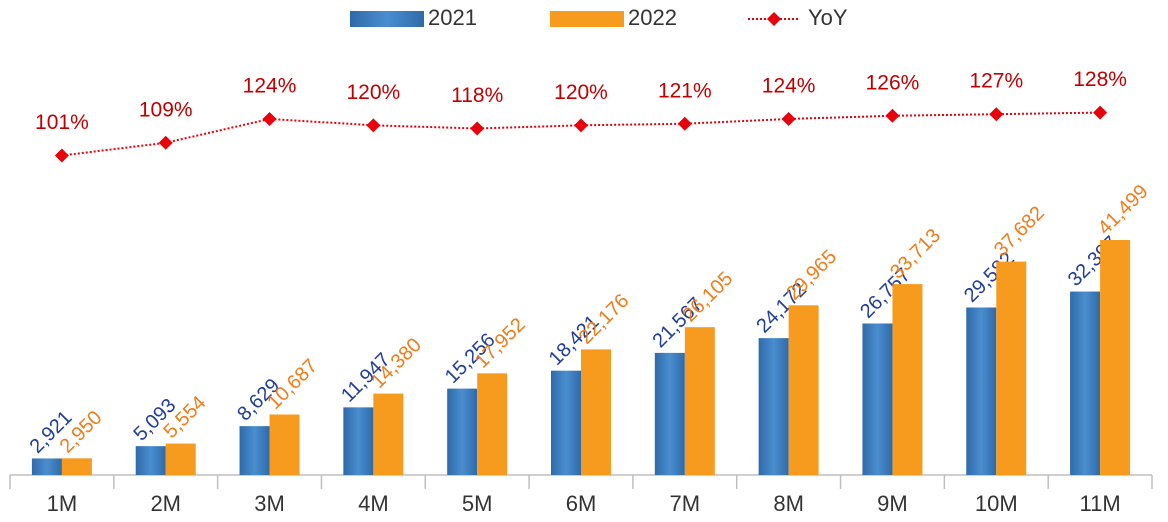 Image resolution: width=1168 pixels, height=522 pixels. What do you see at coordinates (1019, 231) in the screenshot?
I see `data-label: 37,682` at bounding box center [1019, 231].